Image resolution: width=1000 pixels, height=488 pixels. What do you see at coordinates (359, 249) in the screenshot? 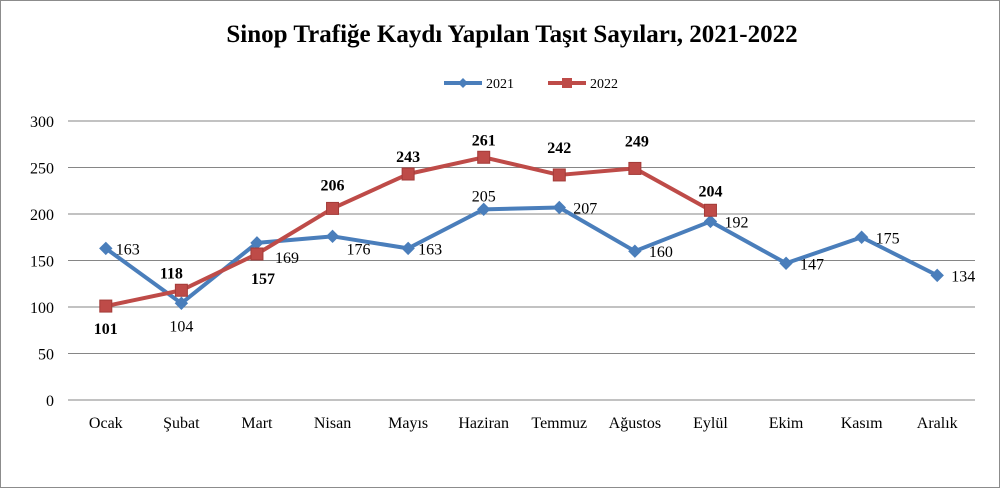
I see `data-label-2021: 176` at bounding box center [359, 249].